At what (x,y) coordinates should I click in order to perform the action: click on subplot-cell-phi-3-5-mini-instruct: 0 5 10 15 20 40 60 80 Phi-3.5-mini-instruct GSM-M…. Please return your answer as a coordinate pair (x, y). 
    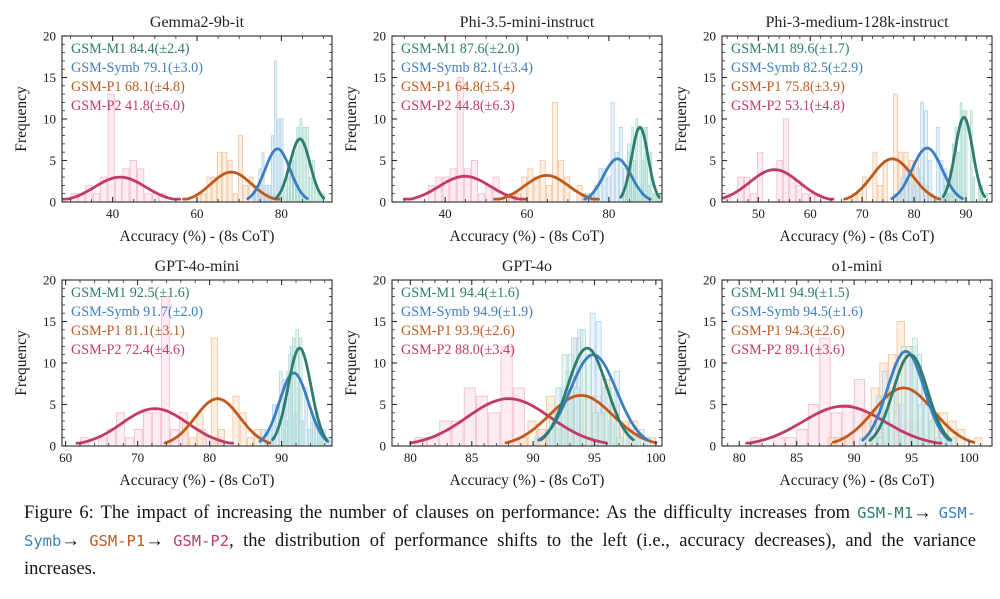
    Looking at the image, I should click on (505, 127).